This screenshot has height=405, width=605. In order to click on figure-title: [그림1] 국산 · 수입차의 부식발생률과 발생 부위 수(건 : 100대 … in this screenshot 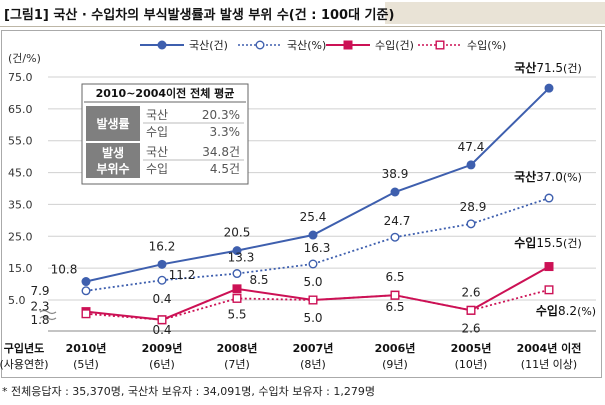, I will do `click(199, 15)`.